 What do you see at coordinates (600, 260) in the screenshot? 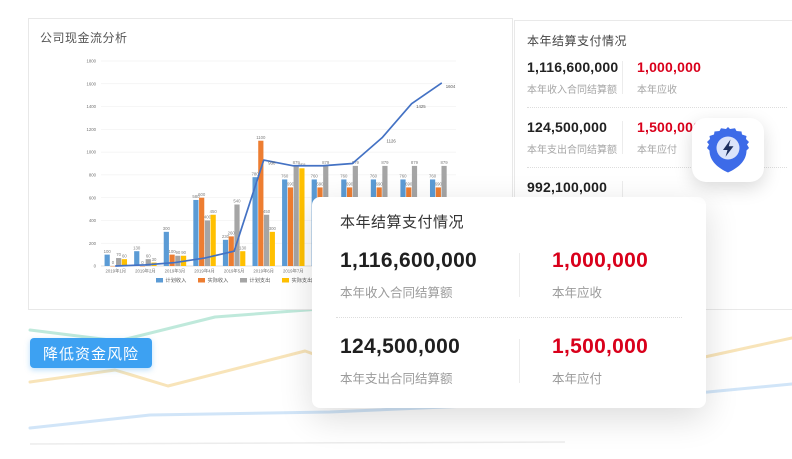
I see `popup-value-red: 1,000,000` at bounding box center [600, 260].